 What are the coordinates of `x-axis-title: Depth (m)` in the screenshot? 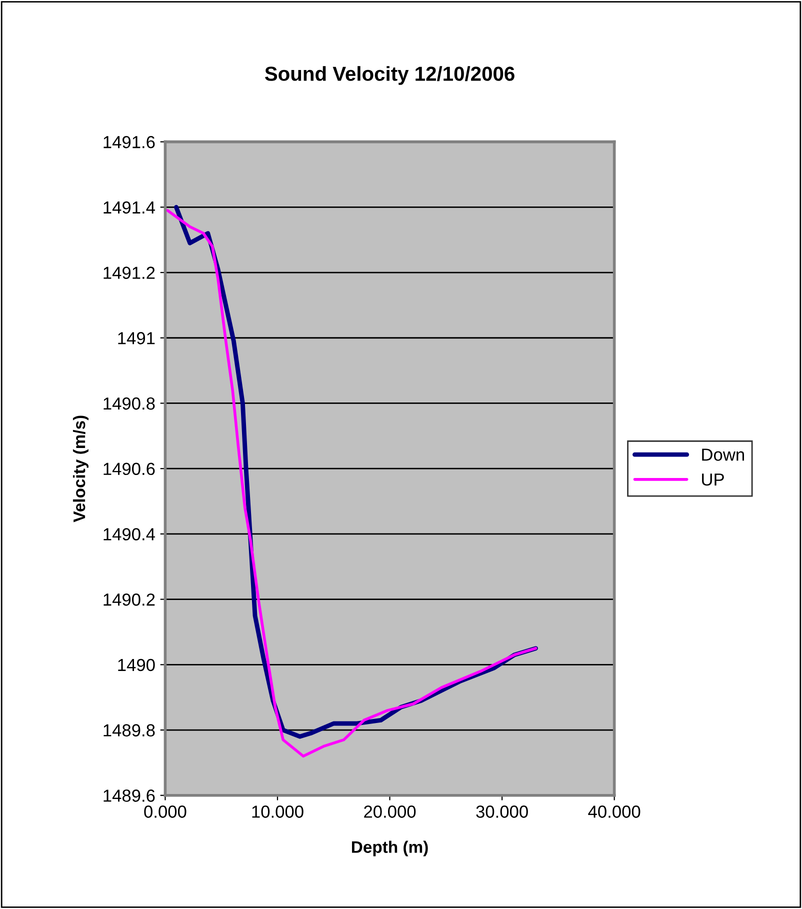 It's located at (390, 848).